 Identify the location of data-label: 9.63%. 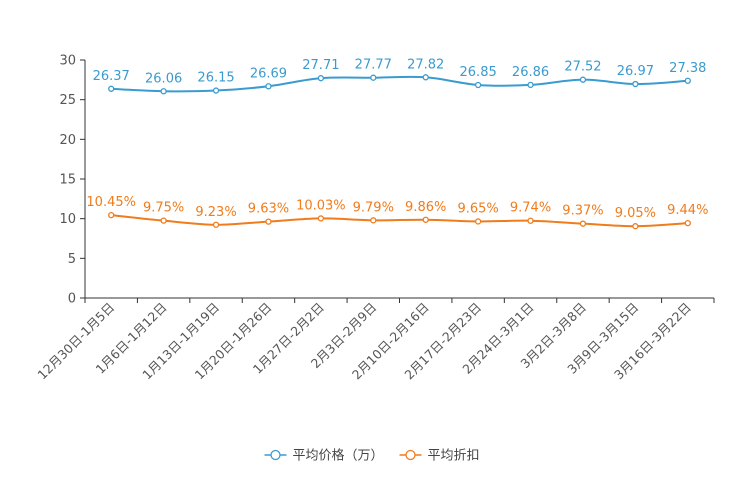
(268, 209).